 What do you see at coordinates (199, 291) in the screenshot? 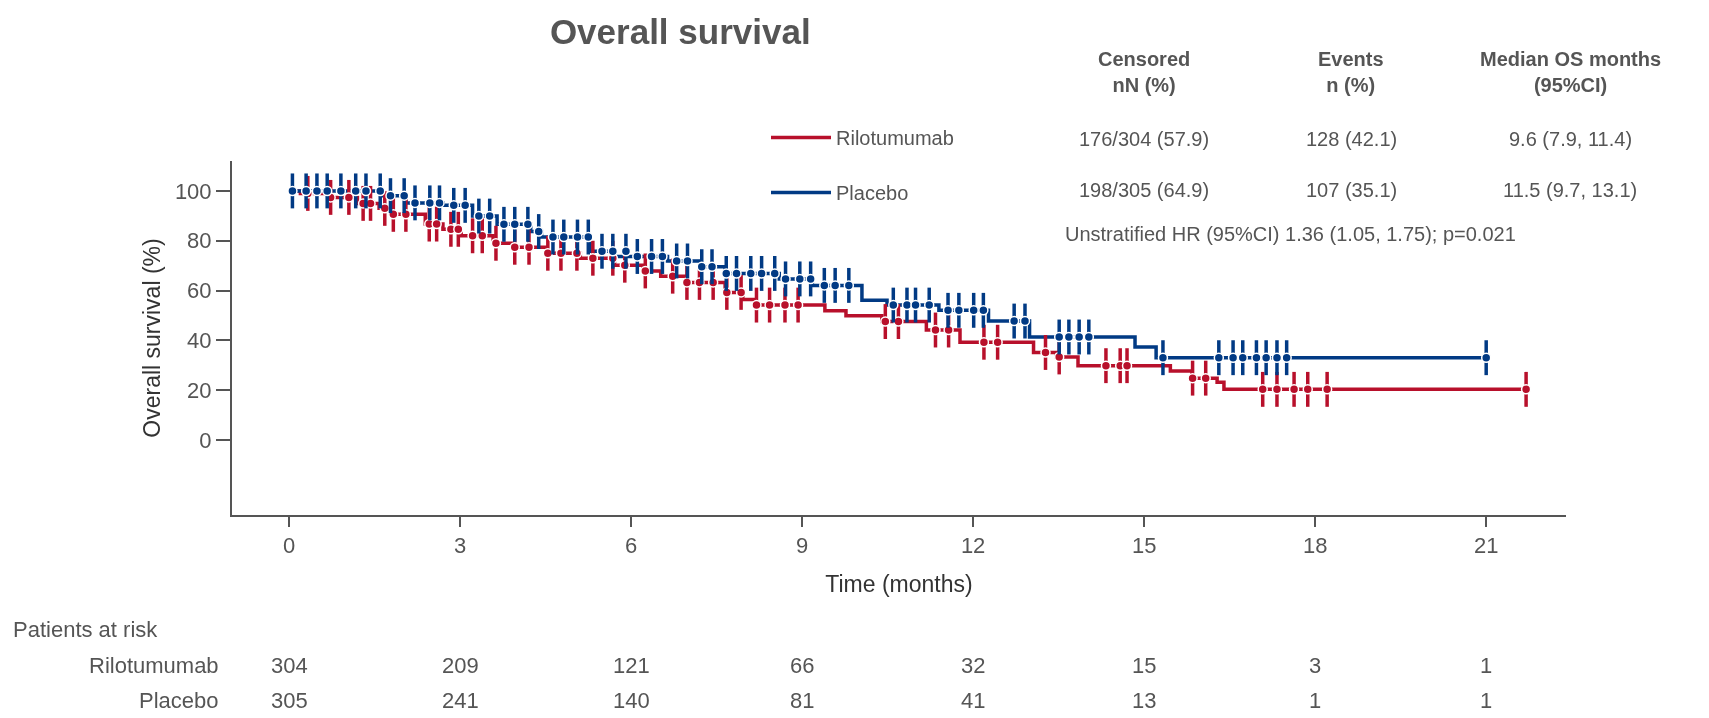
I see `y-tick-label: 60` at bounding box center [199, 291].